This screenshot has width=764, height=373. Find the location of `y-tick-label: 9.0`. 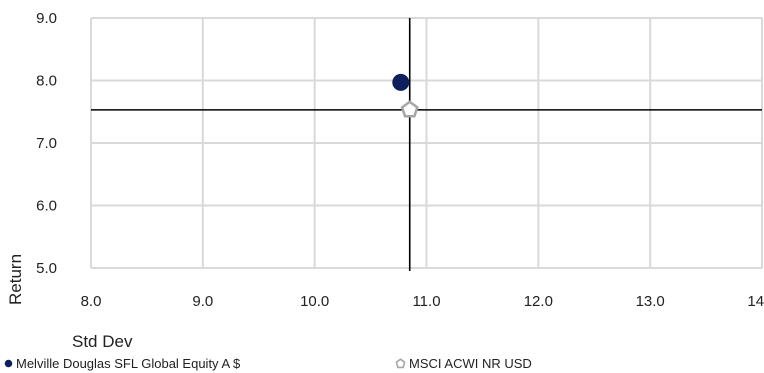

y-tick-label: 9.0 is located at coordinates (46, 18).